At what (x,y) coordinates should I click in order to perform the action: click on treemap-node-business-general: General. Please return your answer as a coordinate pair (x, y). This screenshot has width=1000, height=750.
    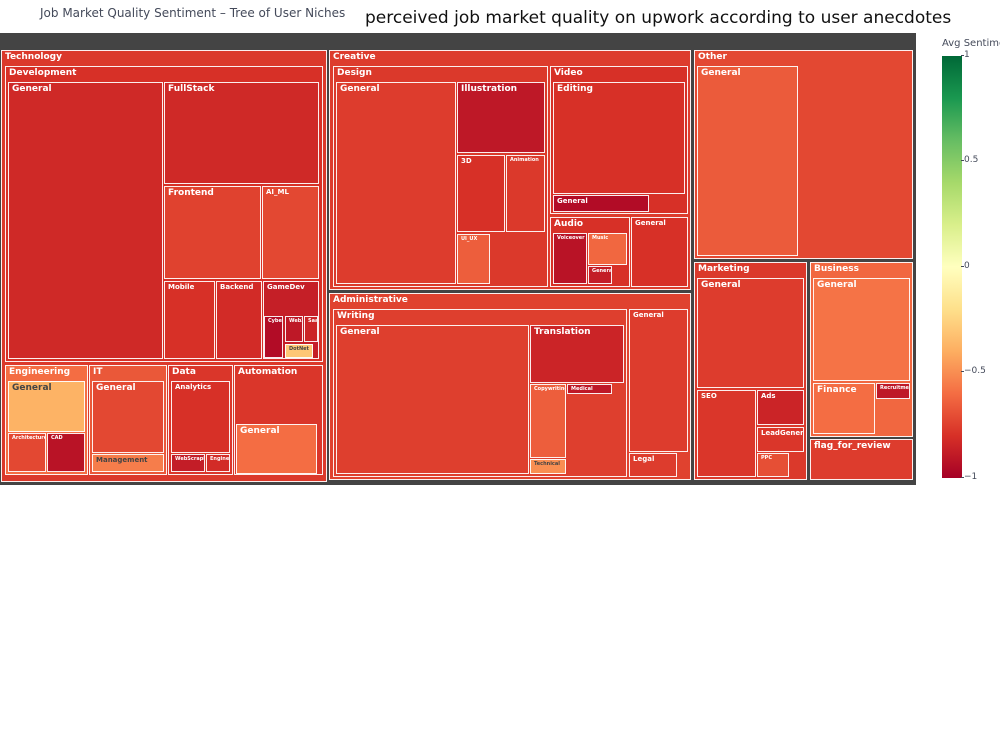
    Looking at the image, I should click on (861, 329).